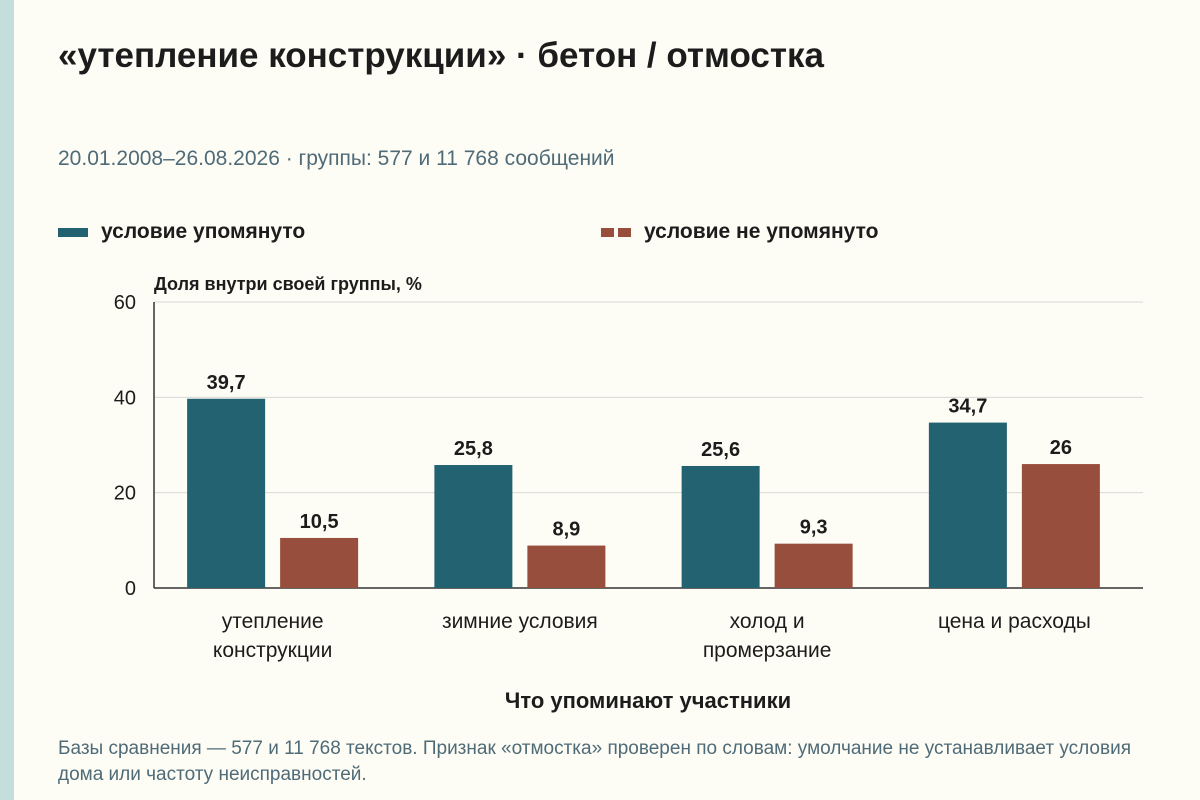 This screenshot has height=800, width=1200. I want to click on bar-value-label: 39,7, so click(226, 383).